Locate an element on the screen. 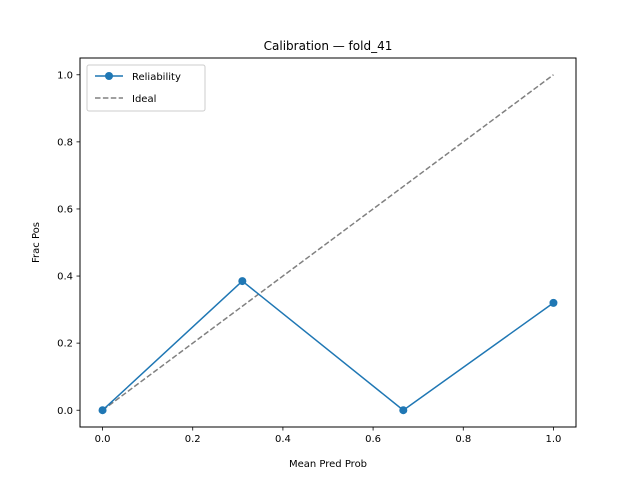 The width and height of the screenshot is (640, 485). x-axis-ticks: 0.0 0.2 0.4 0.6 0.8 1.0 is located at coordinates (328, 436).